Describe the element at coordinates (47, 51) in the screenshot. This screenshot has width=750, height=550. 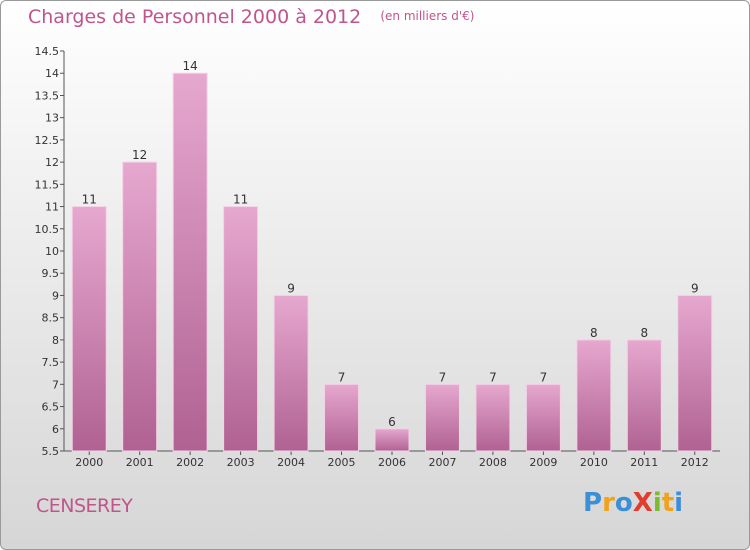
I see `y-tick-label: 14.5` at that location.